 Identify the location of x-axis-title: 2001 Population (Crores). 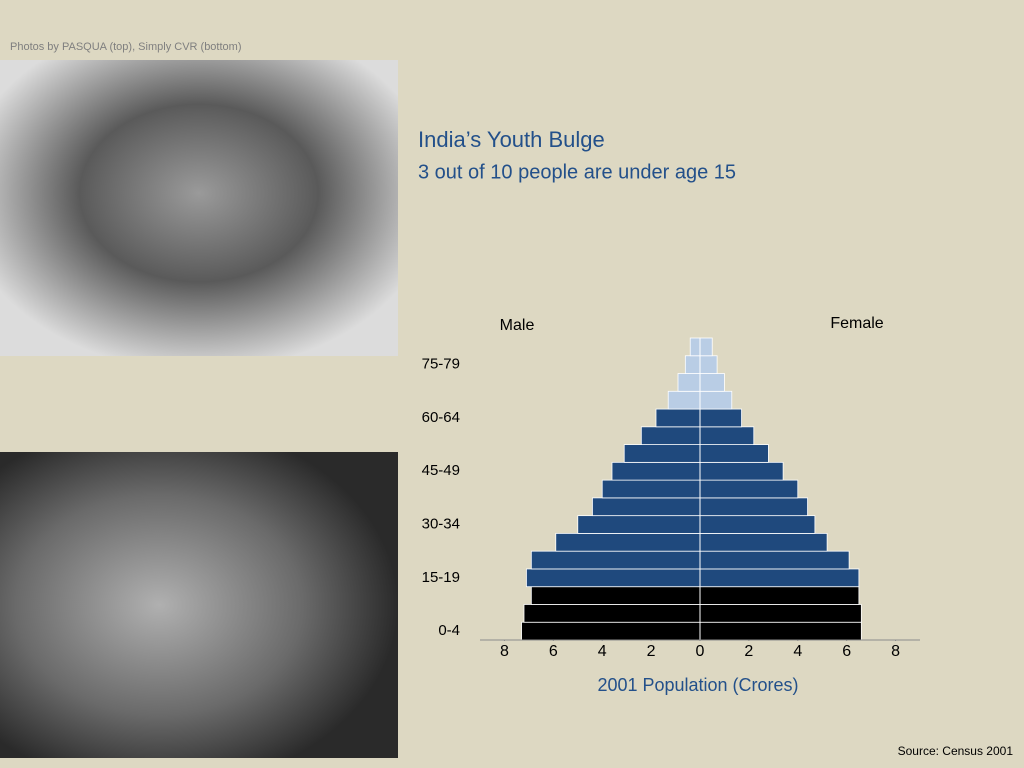
(697, 685).